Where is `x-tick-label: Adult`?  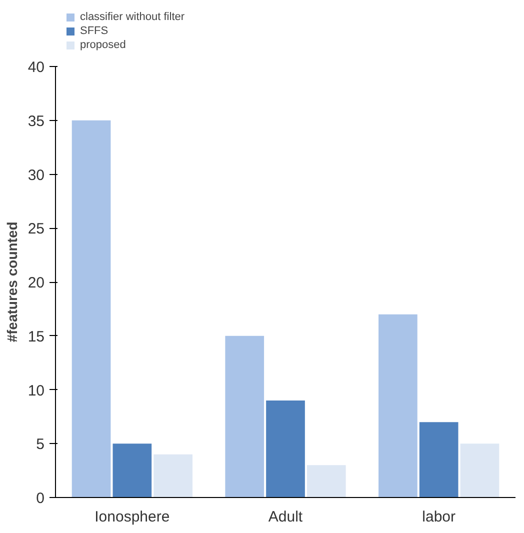
x-tick-label: Adult is located at coordinates (286, 517).